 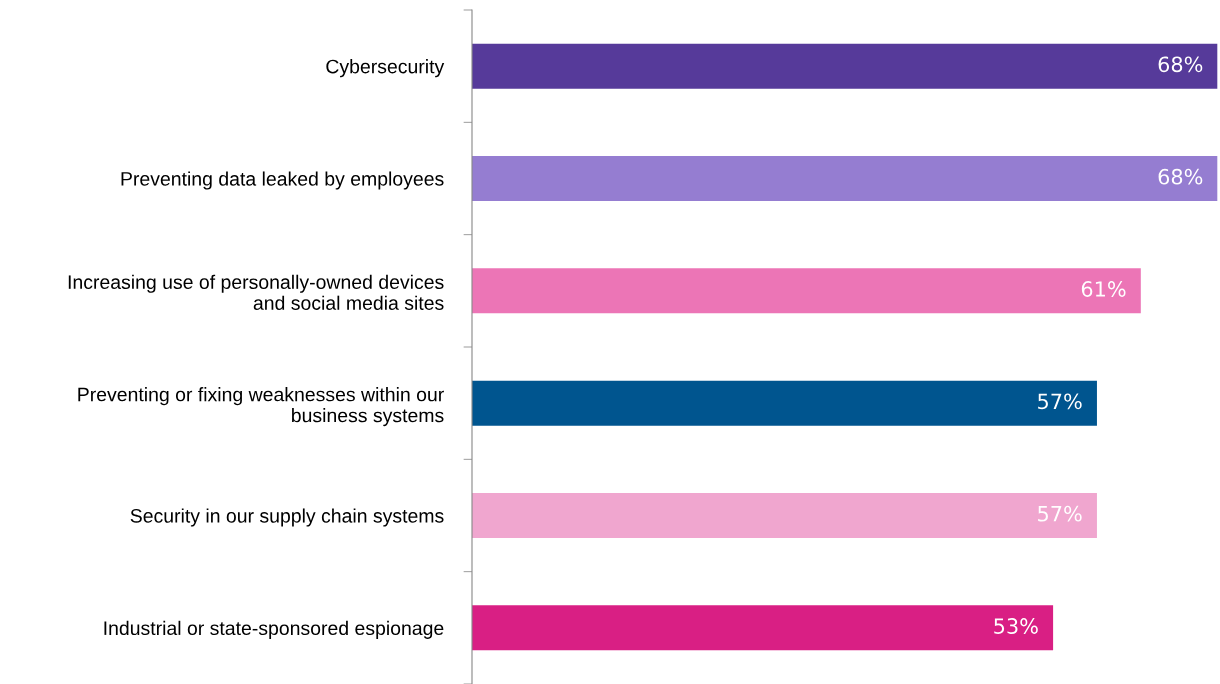 I want to click on data-label: 53%, so click(x=1016, y=626).